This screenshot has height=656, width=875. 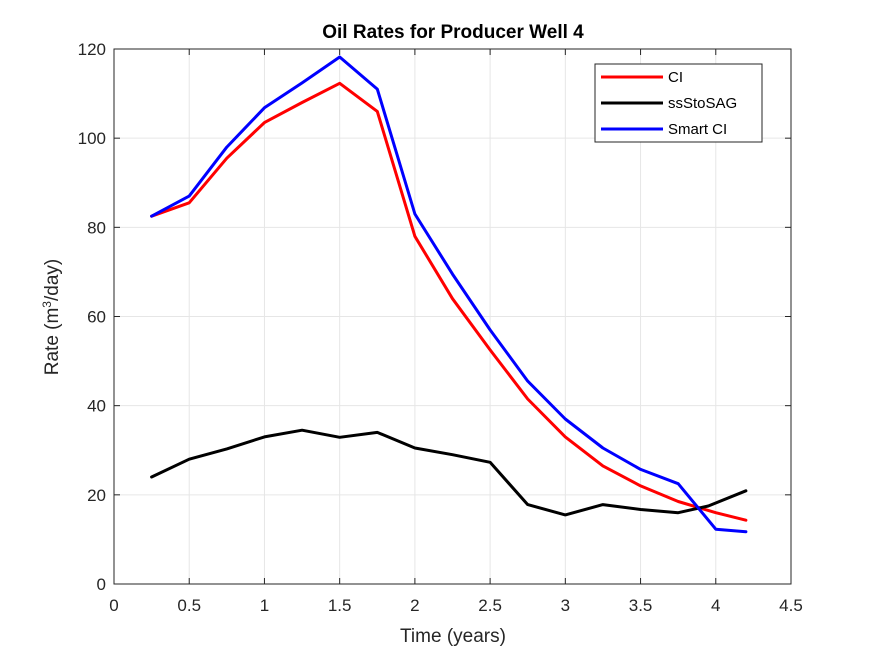 What do you see at coordinates (641, 605) in the screenshot?
I see `x-tick-label: 3.5` at bounding box center [641, 605].